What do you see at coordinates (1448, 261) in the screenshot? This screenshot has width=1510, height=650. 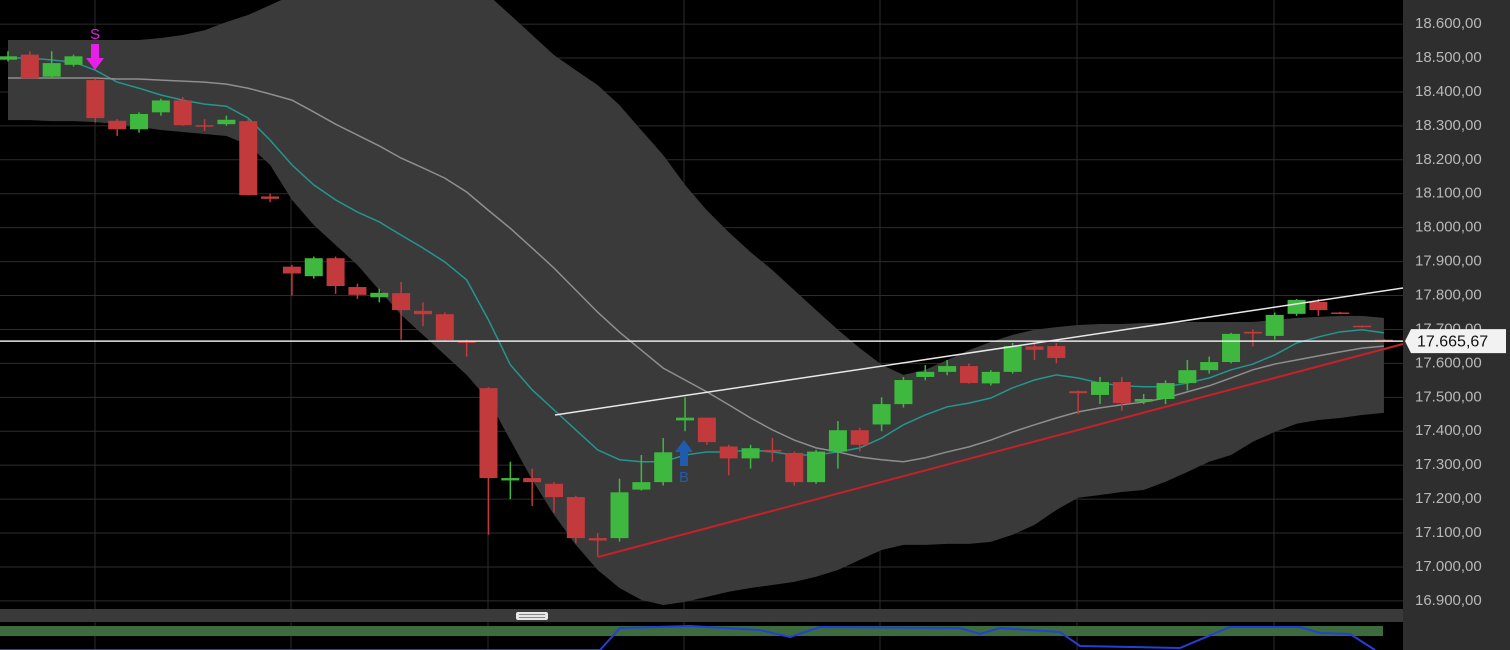 I see `y-tick-label: 17.900,00` at bounding box center [1448, 261].